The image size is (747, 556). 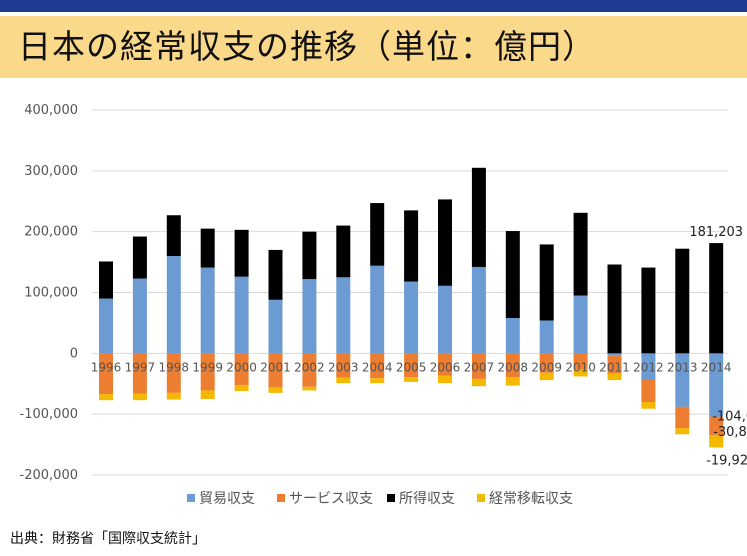 What do you see at coordinates (275, 390) in the screenshot?
I see `bar-transfers-2001` at bounding box center [275, 390].